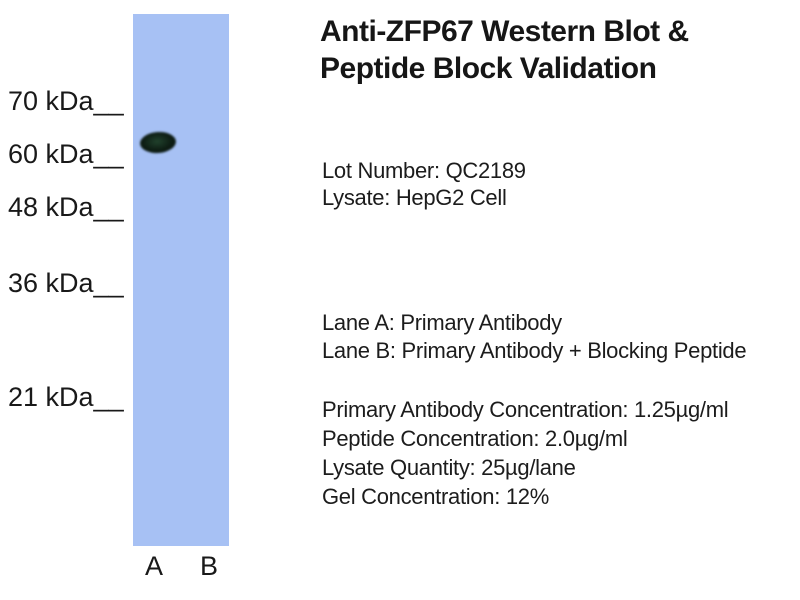  What do you see at coordinates (209, 566) in the screenshot?
I see `lane-b-label: B` at bounding box center [209, 566].